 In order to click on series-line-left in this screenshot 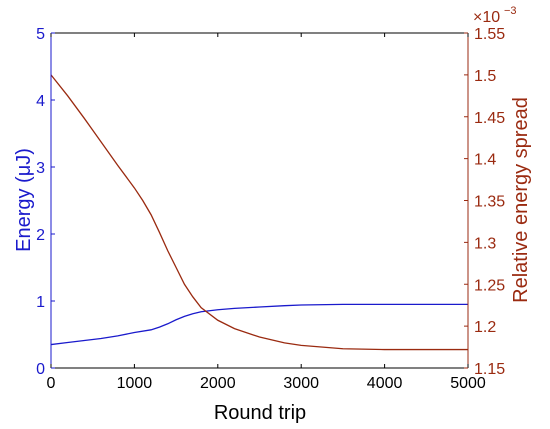, I will do `click(259, 324)`.